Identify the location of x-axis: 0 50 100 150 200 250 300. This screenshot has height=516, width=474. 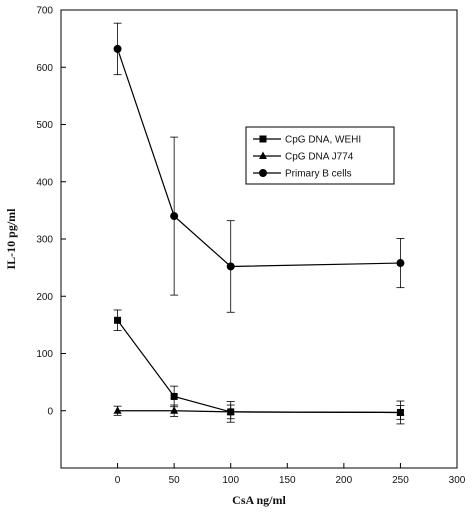
(290, 474).